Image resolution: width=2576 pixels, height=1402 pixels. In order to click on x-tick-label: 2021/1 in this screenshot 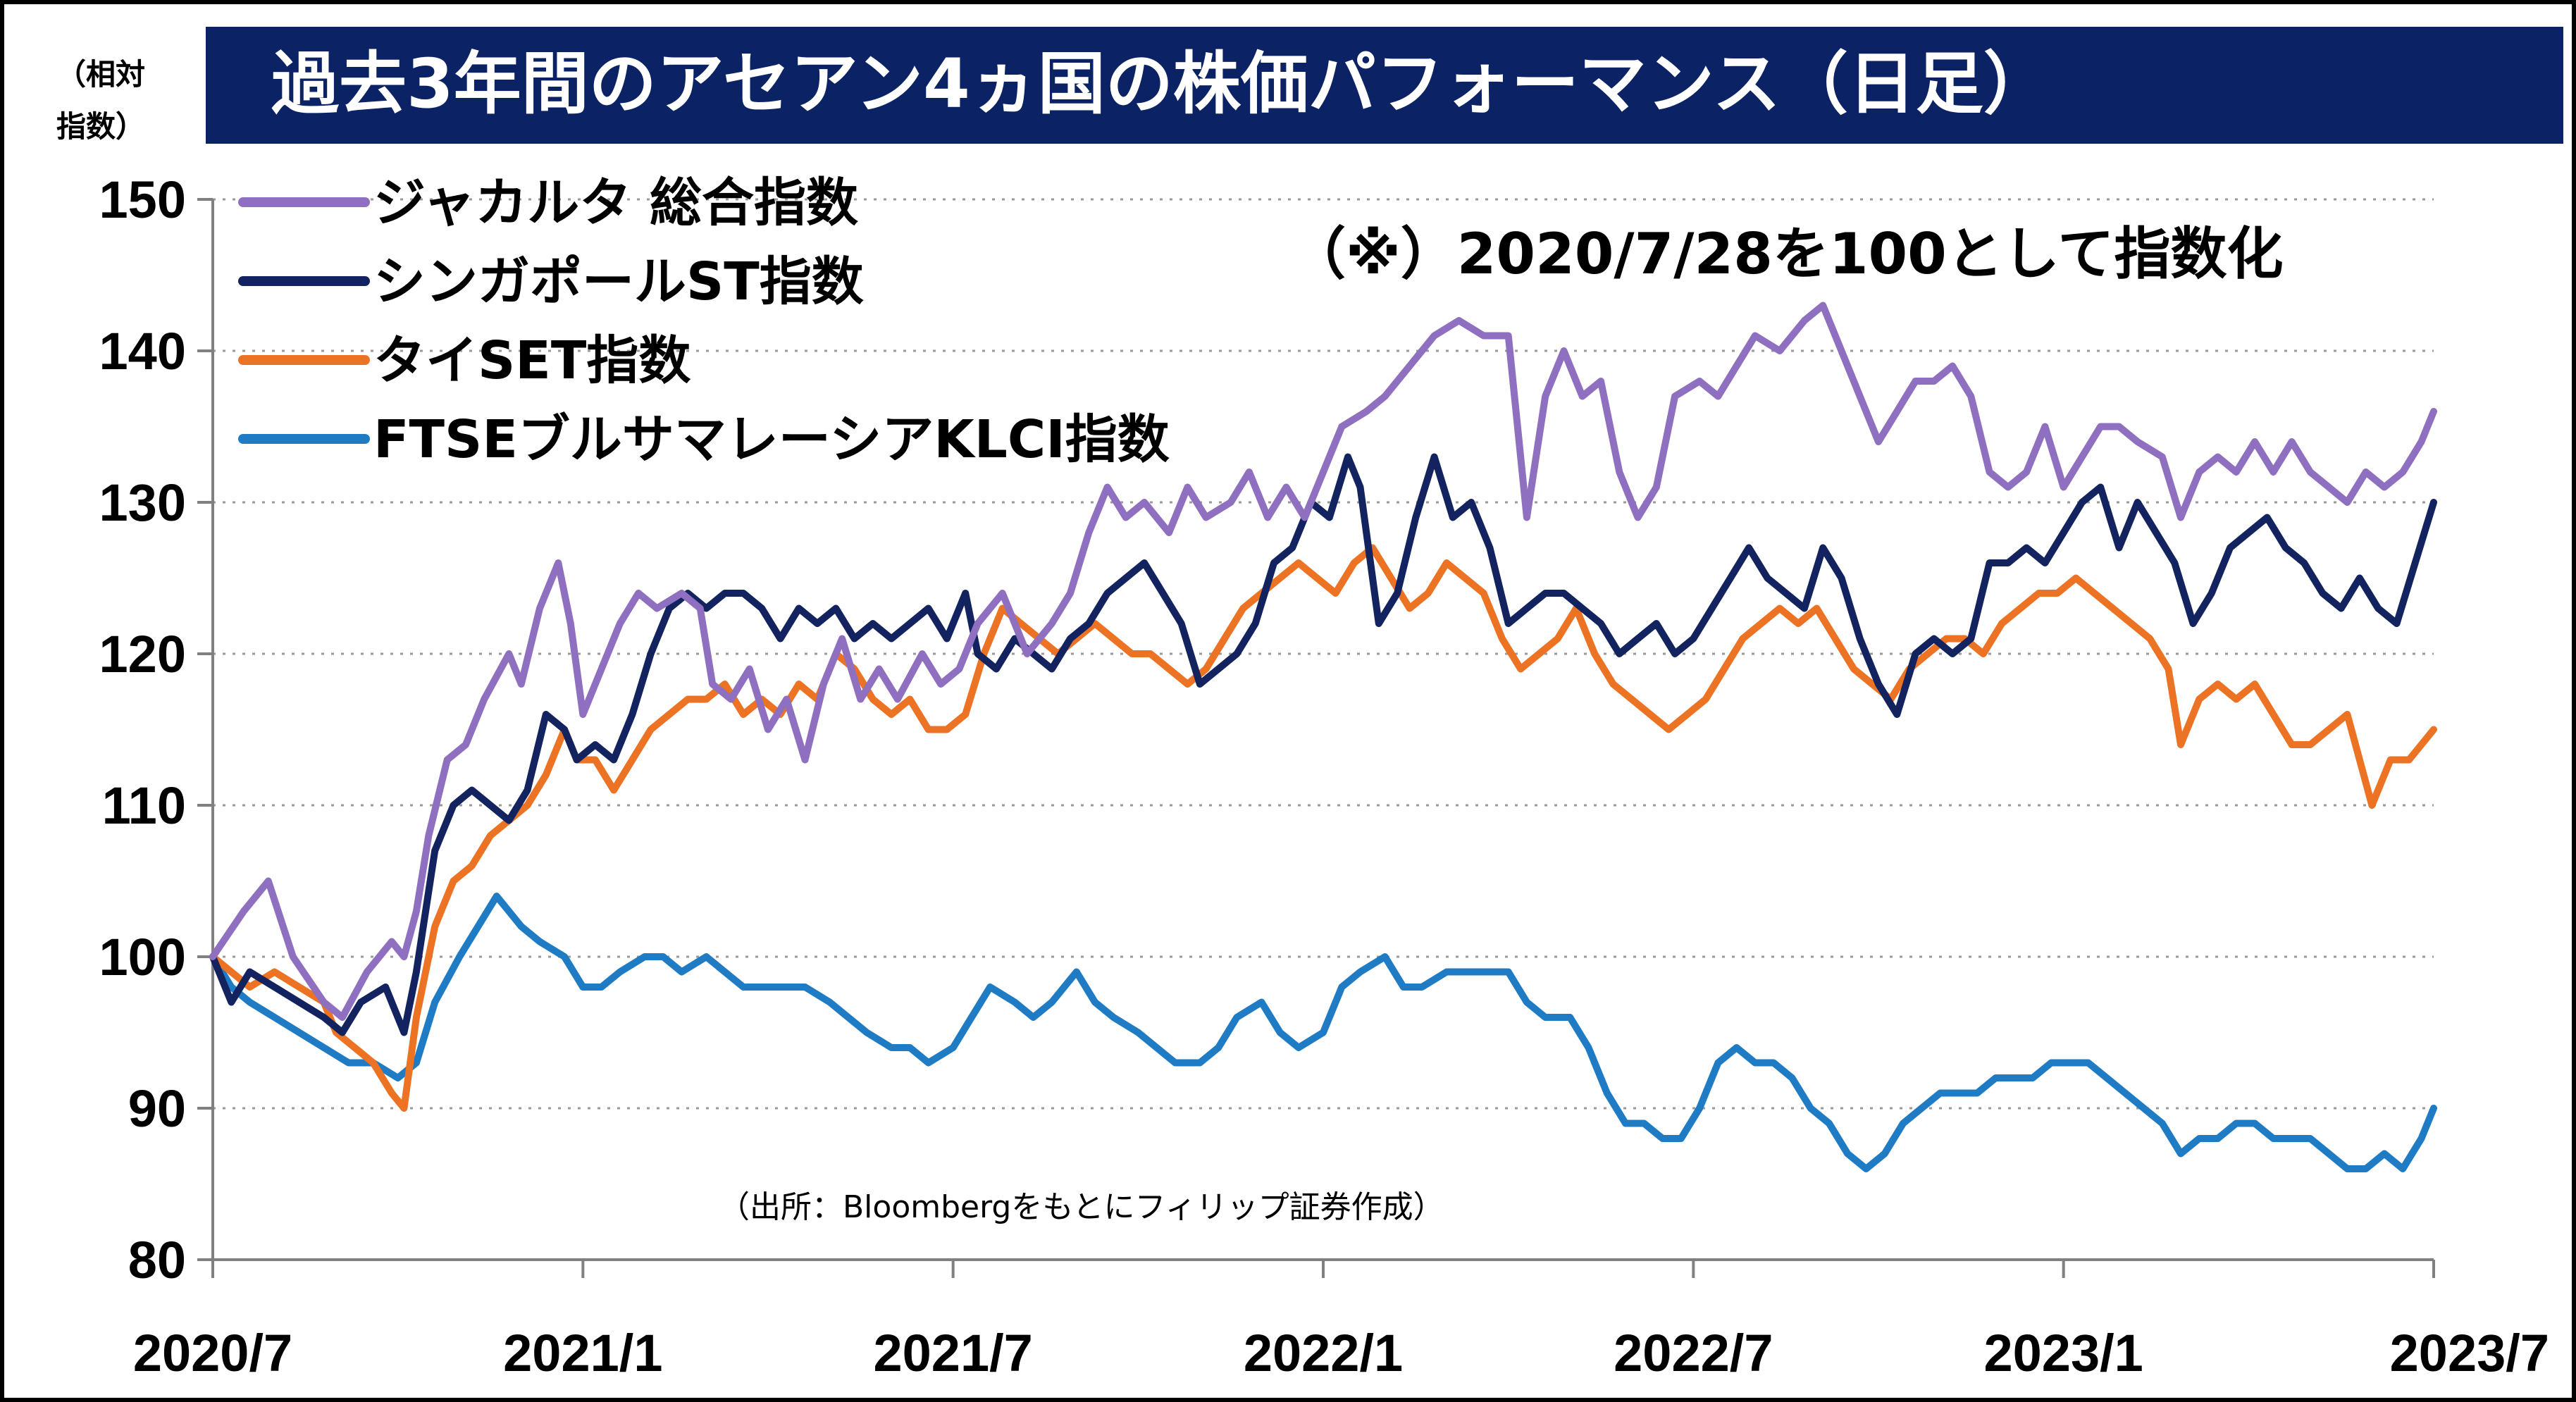, I will do `click(582, 1353)`.